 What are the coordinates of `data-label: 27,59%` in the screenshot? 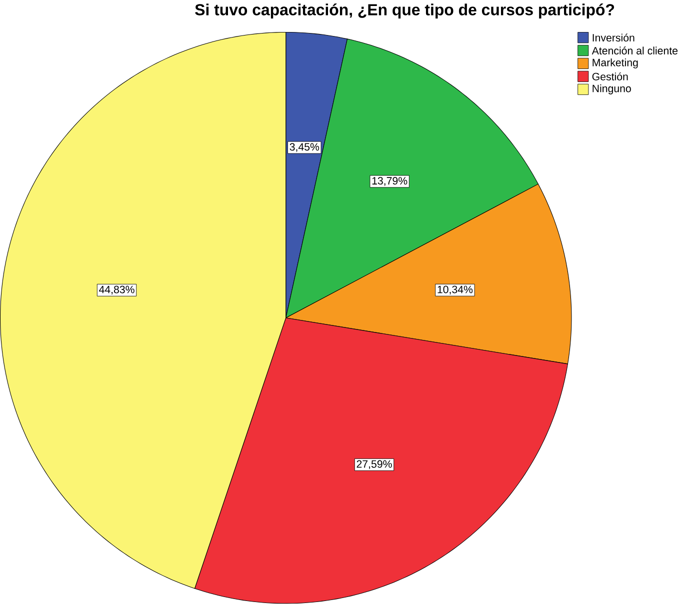 It's located at (374, 465).